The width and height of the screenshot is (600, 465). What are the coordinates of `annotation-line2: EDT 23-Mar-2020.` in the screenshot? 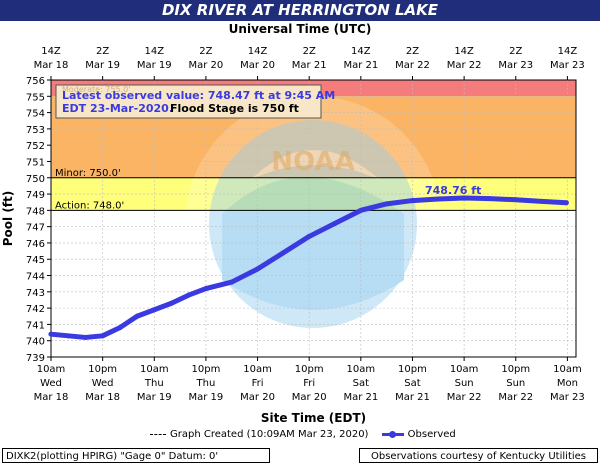 It's located at (117, 108).